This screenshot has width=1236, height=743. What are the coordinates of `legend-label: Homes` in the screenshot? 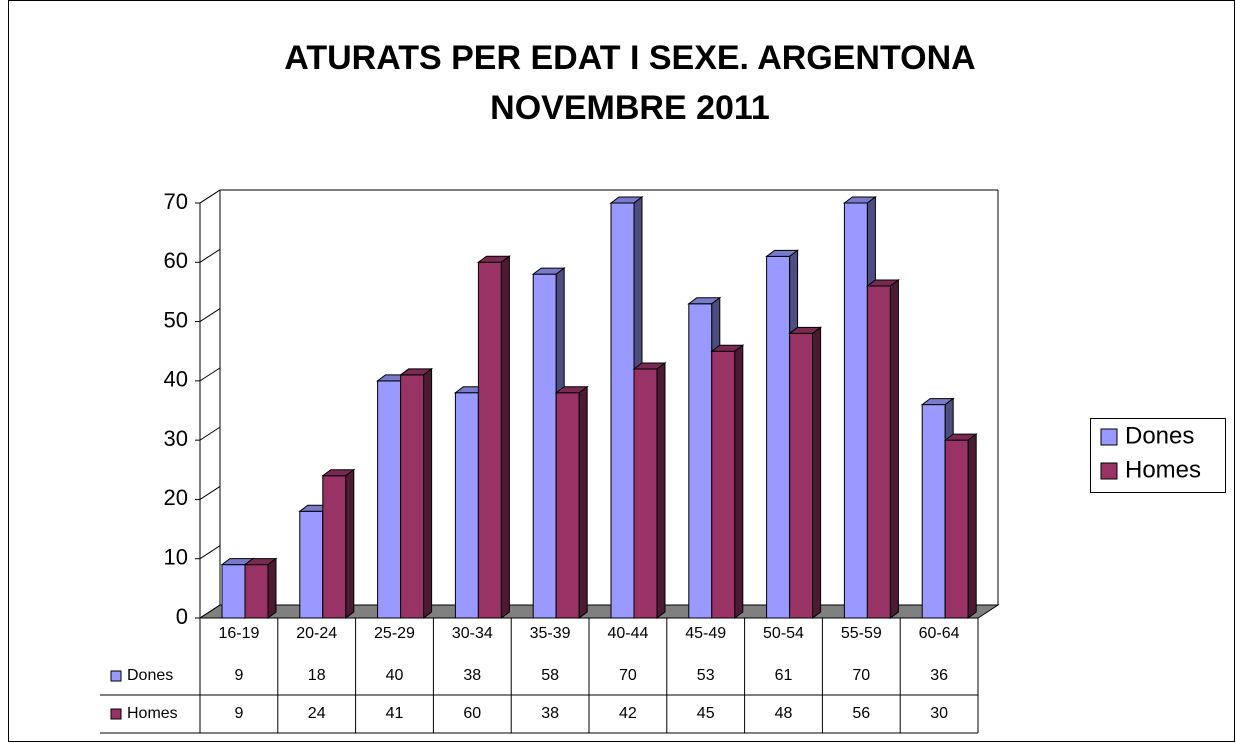 It's located at (1163, 469).